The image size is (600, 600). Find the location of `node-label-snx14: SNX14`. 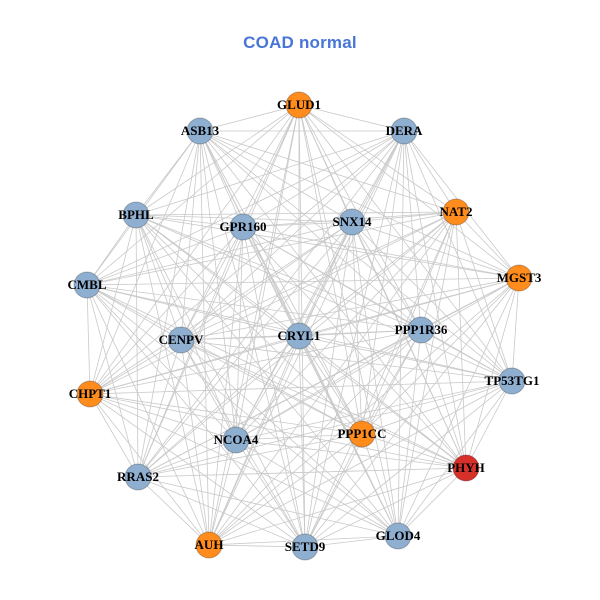

node-label-snx14: SNX14 is located at coordinates (352, 221).